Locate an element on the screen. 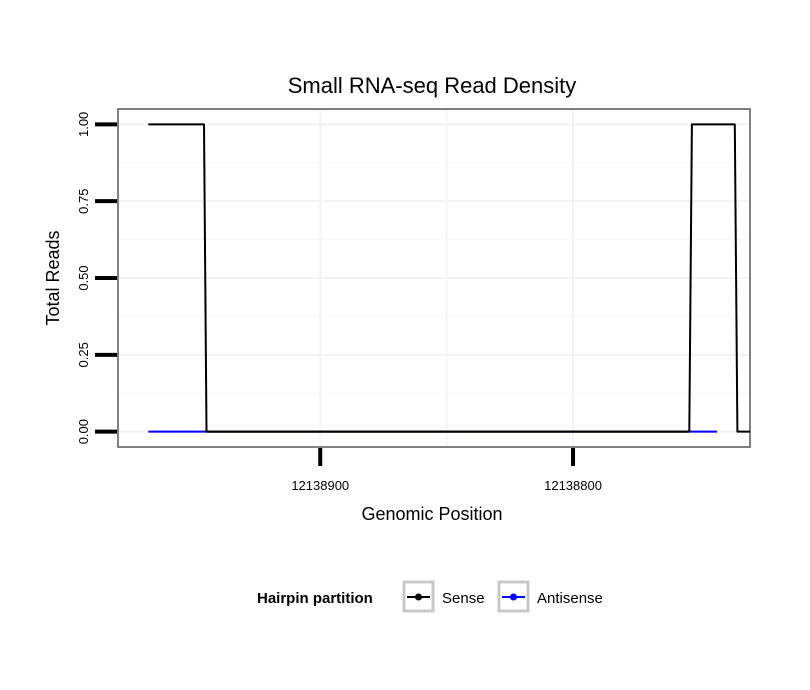 The image size is (810, 690). legend: Hairpin partition Sense Antisense is located at coordinates (430, 596).